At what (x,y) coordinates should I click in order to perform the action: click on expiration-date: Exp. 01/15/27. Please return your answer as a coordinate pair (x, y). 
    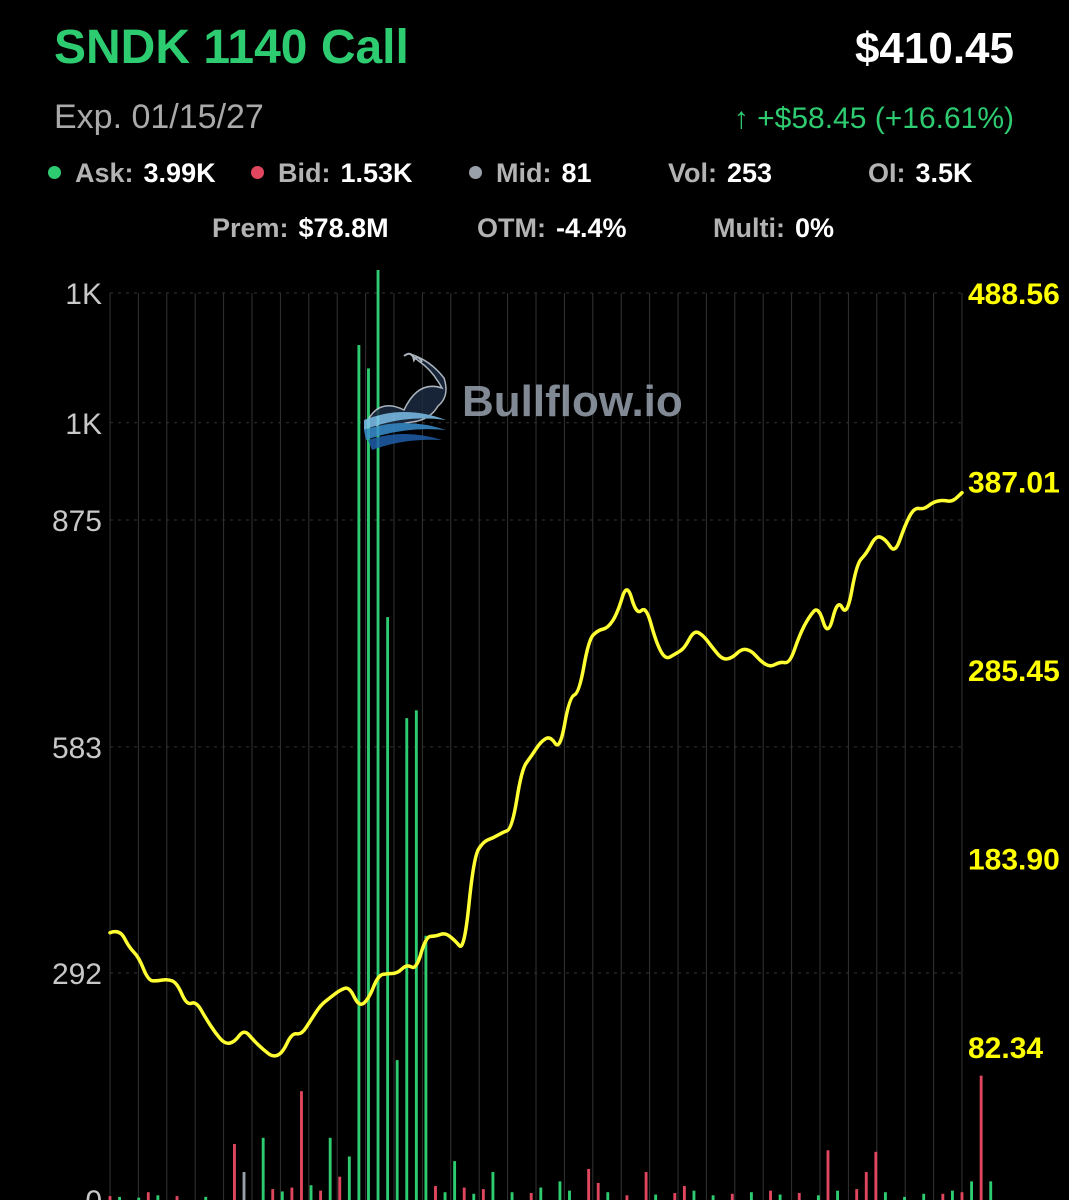
    Looking at the image, I should click on (159, 117).